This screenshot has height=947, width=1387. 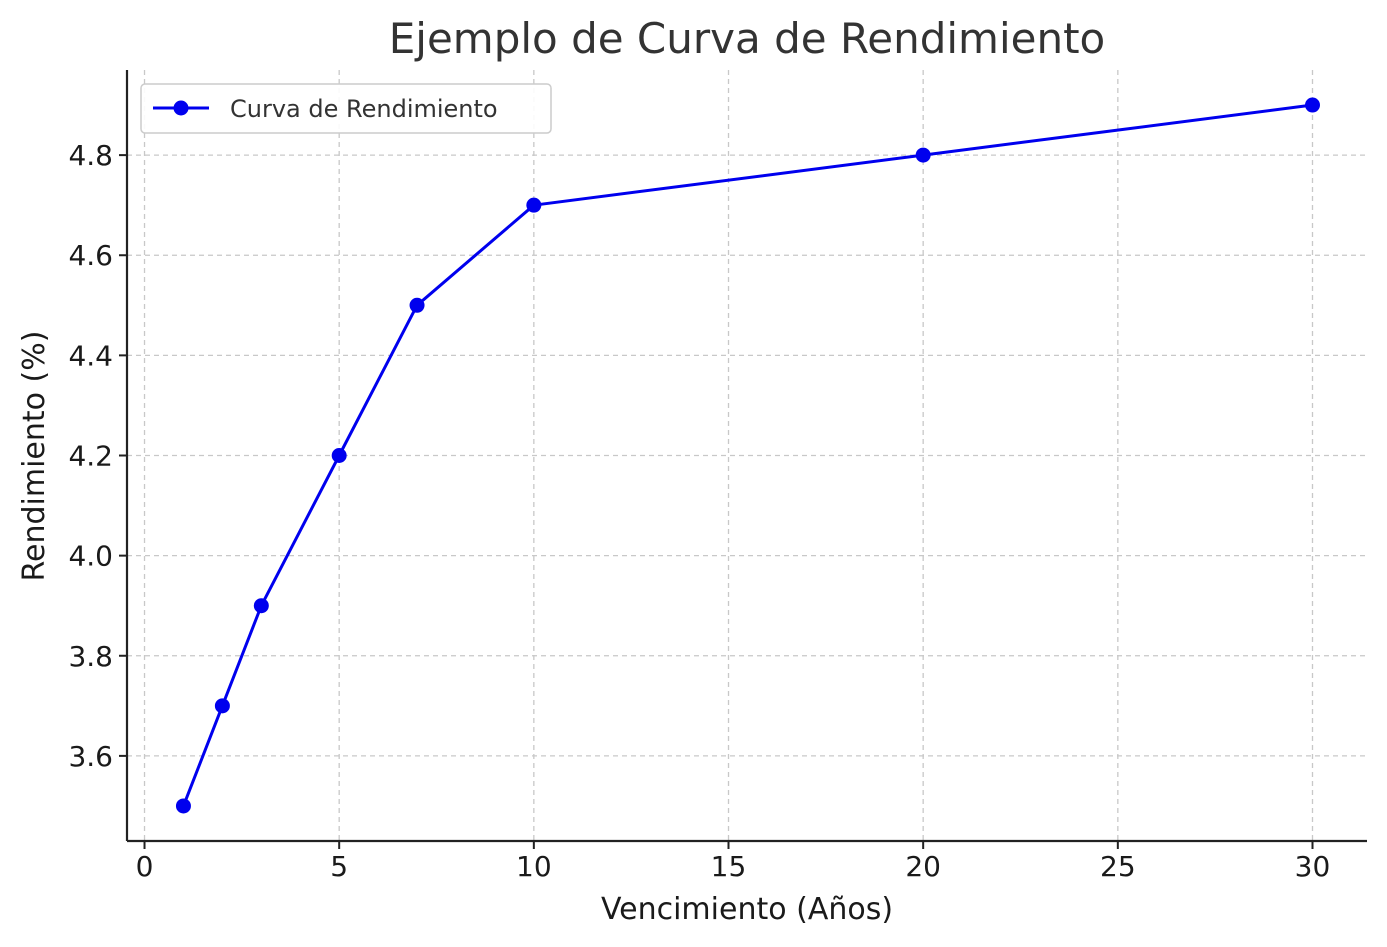 I want to click on x-axis-ticks: 0 5 10 15 20 25 30, so click(x=733, y=862).